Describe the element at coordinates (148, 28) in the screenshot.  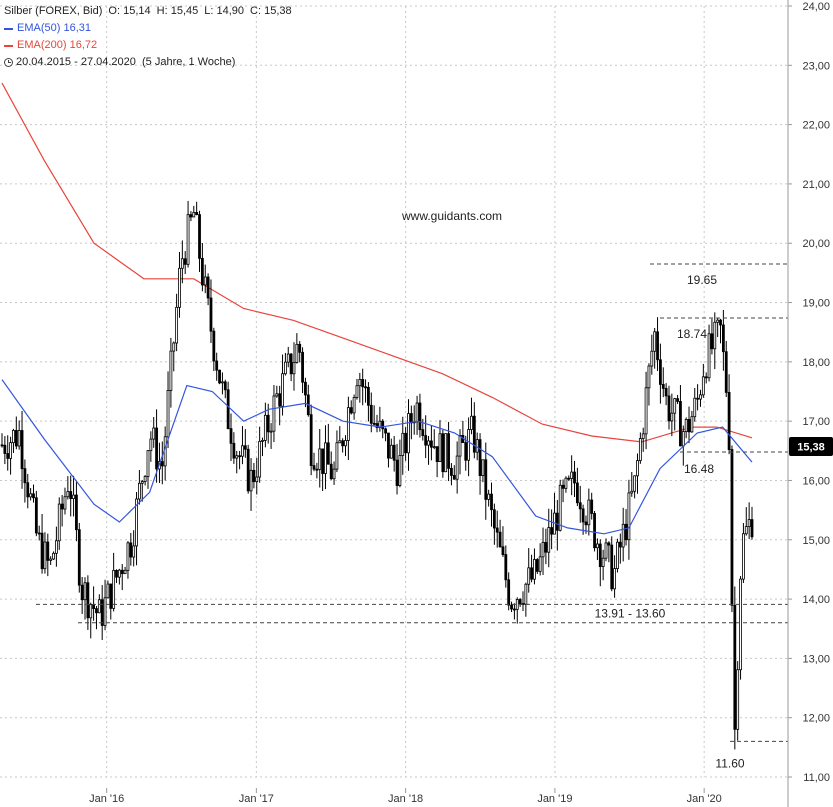
I see `legend-ema50-row: EMA(50) 16,31` at that location.